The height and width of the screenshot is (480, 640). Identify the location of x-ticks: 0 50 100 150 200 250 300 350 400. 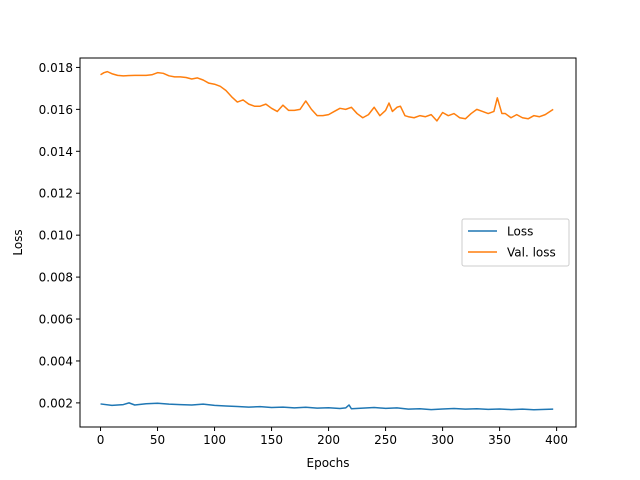
(332, 437).